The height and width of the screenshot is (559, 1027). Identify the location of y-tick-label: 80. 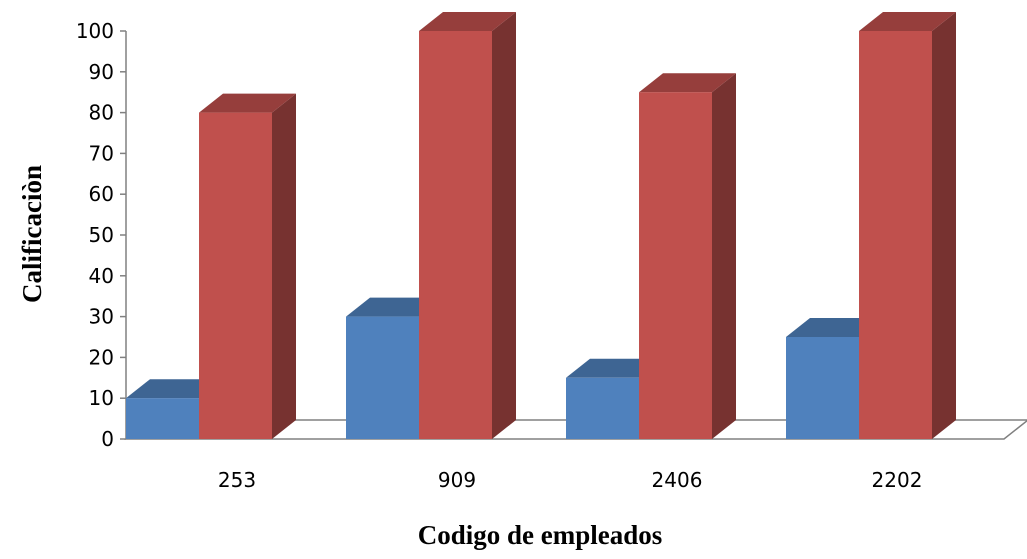
(101, 113).